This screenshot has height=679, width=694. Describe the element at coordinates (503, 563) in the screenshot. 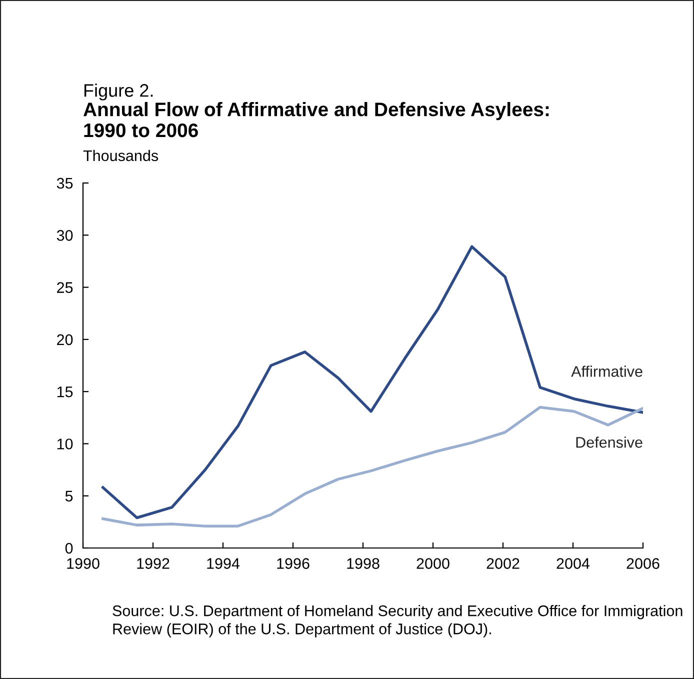

I see `x-tick-label: 2002` at that location.